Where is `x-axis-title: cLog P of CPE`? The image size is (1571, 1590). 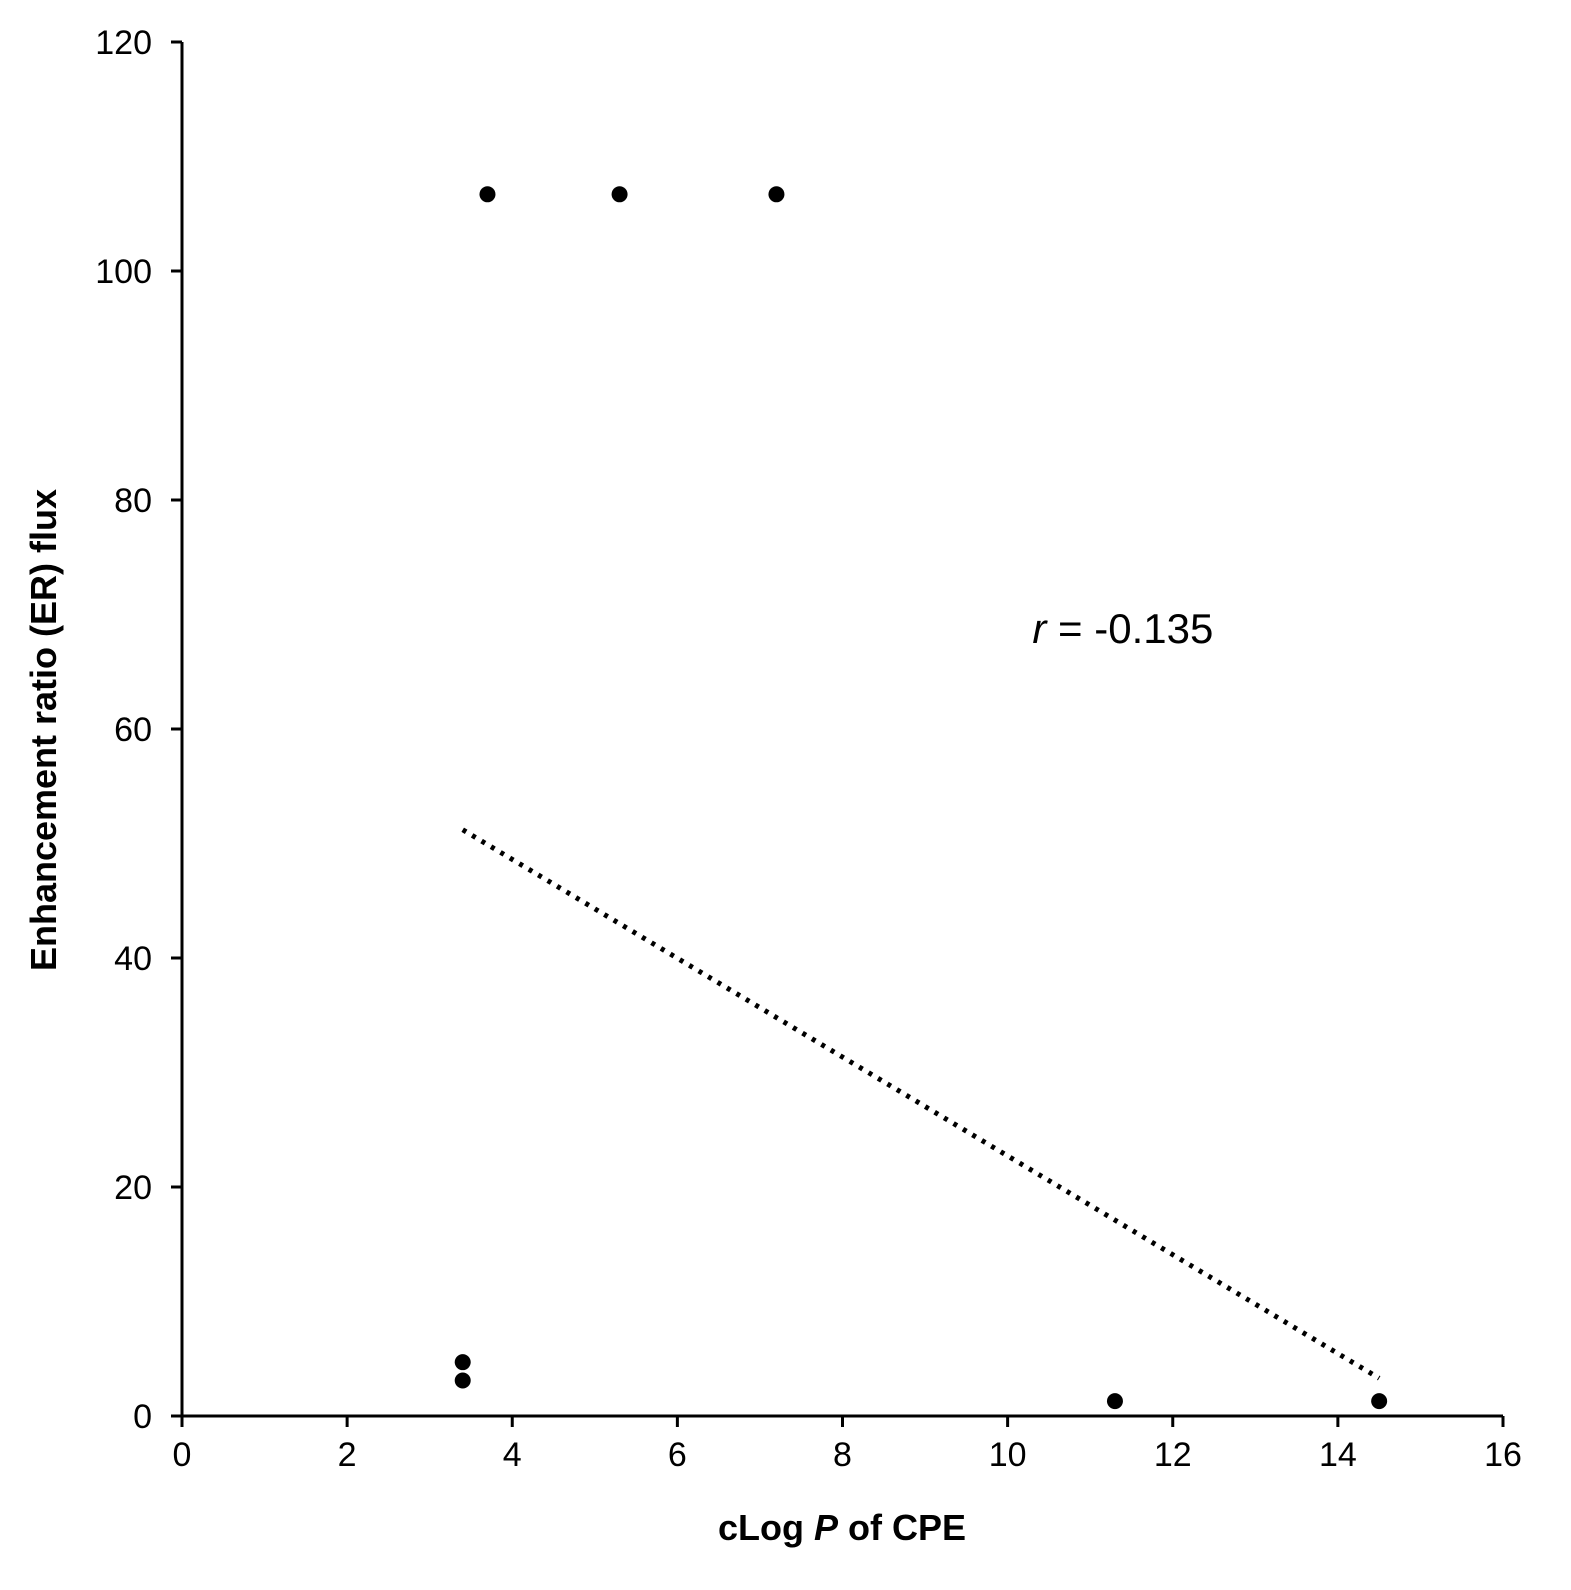 x-axis-title: cLog P of CPE is located at coordinates (842, 1527).